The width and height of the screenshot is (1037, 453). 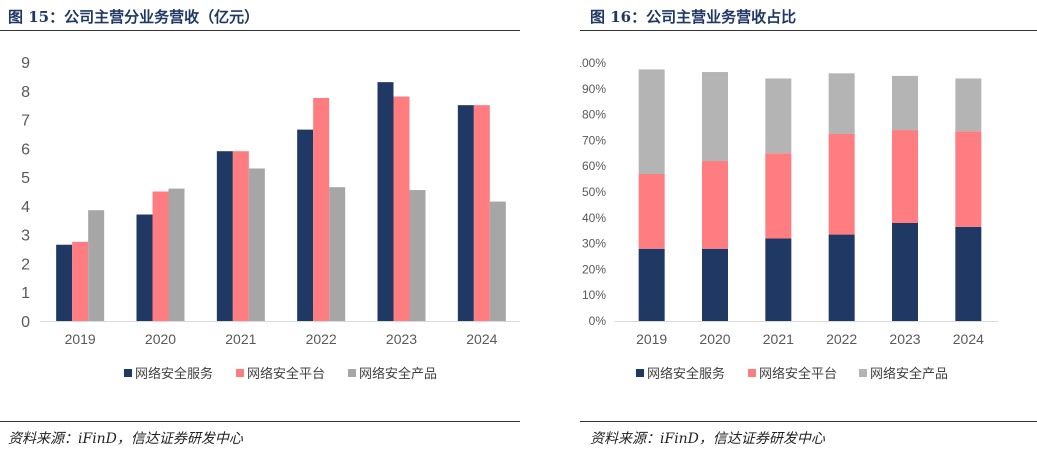 What do you see at coordinates (808, 421) in the screenshot?
I see `figure-16-bottom-rule` at bounding box center [808, 421].